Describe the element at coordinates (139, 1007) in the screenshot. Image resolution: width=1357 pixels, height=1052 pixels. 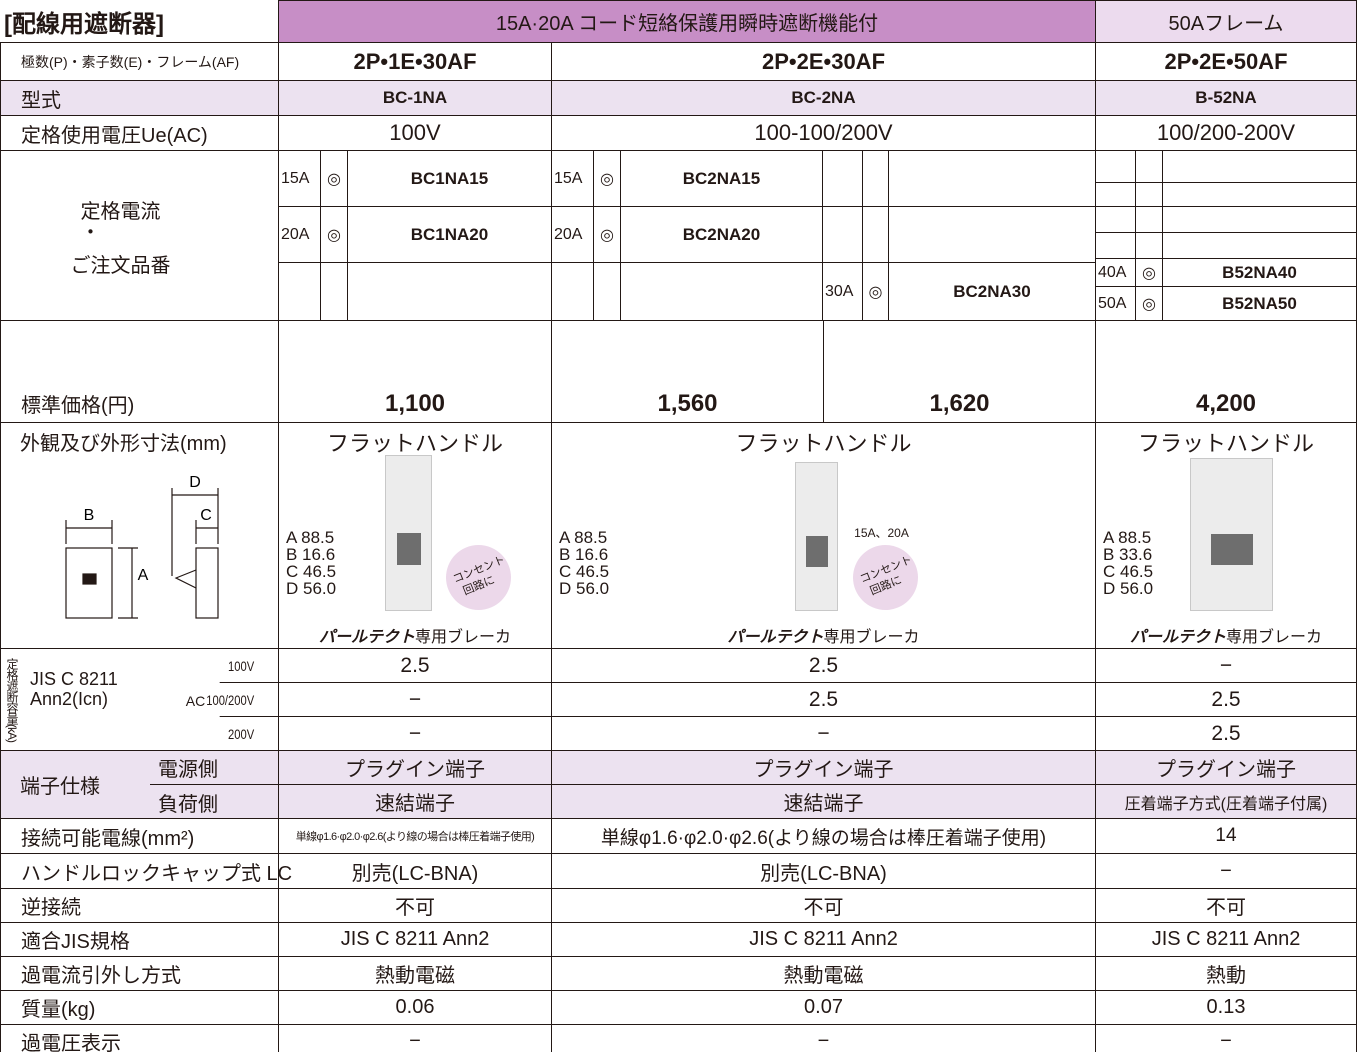
I see `row-label: 質量(kg)` at that location.